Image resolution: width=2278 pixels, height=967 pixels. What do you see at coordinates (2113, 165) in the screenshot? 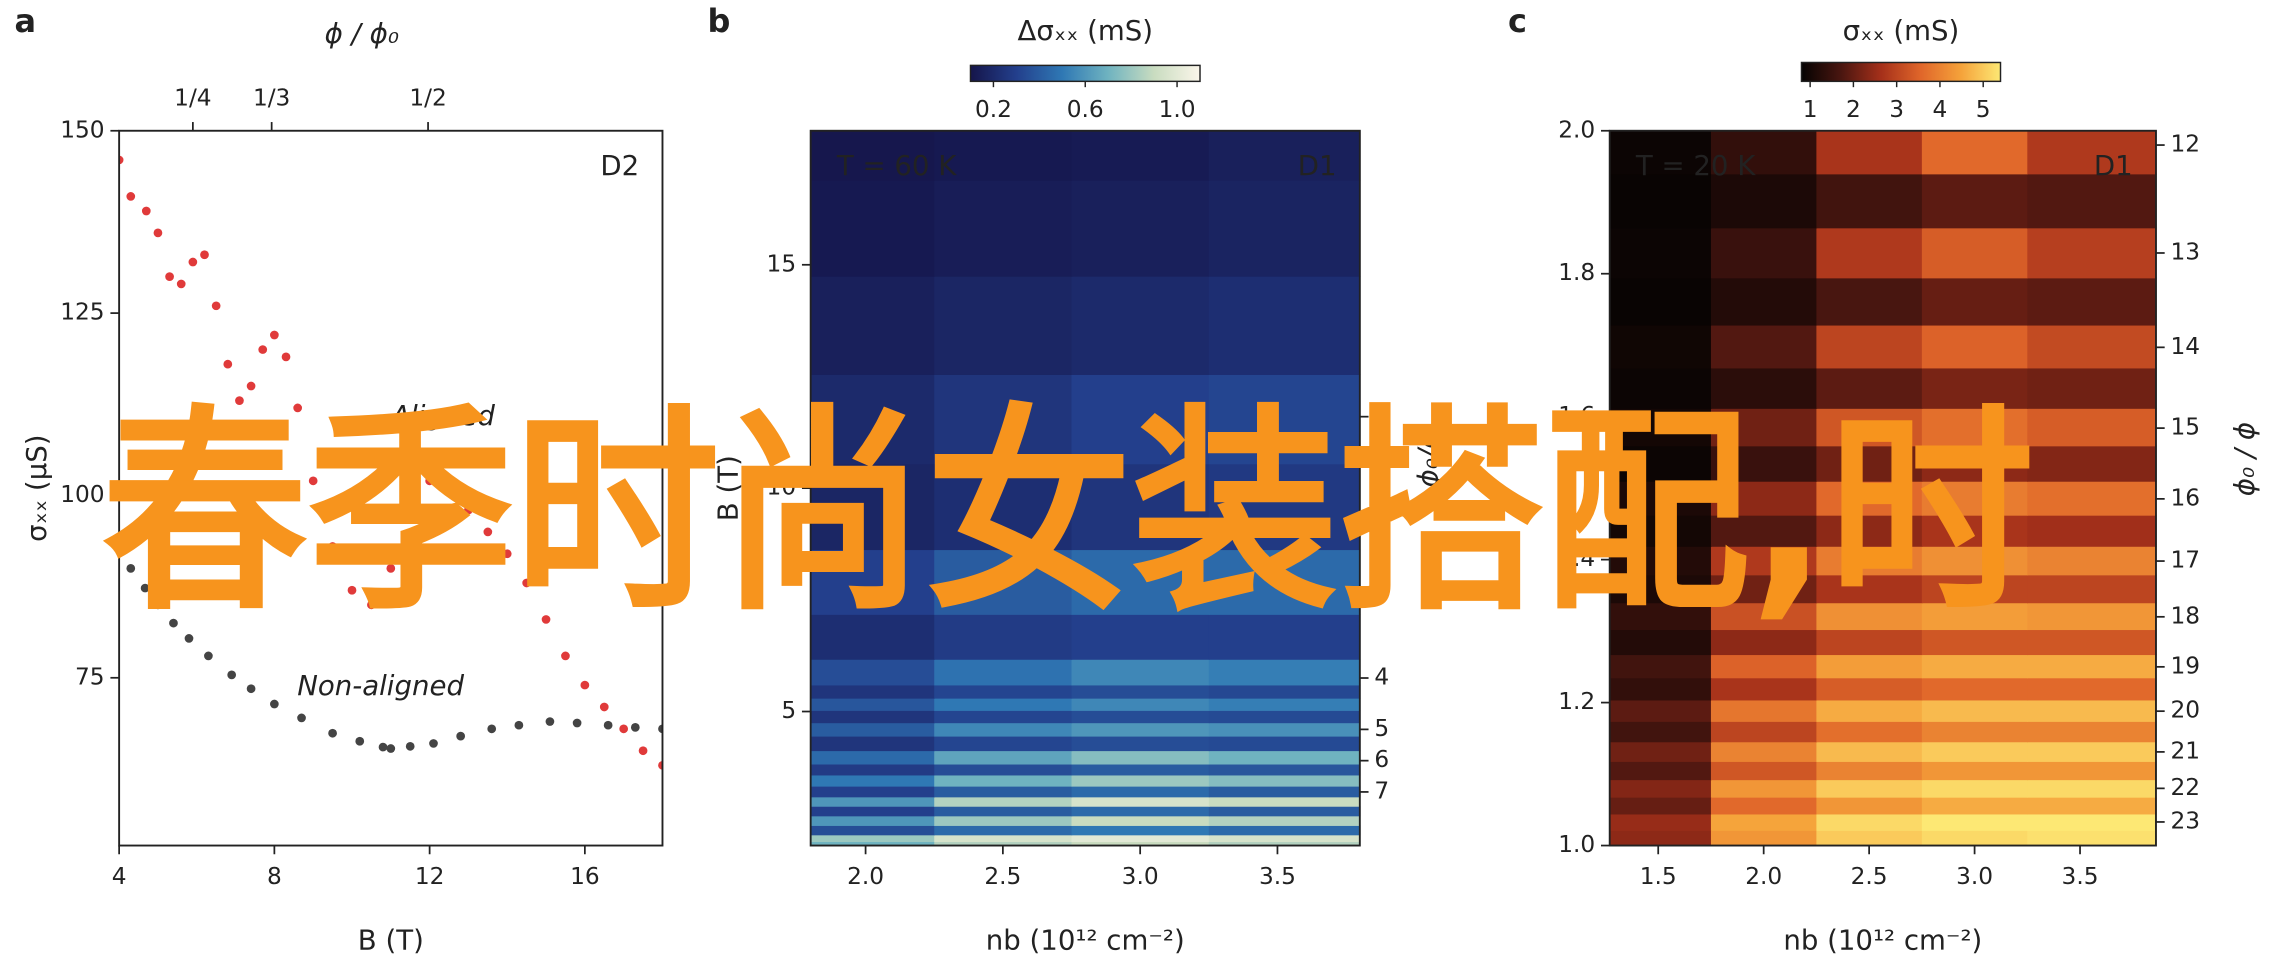
I see `sample-label: D1` at bounding box center [2113, 165].